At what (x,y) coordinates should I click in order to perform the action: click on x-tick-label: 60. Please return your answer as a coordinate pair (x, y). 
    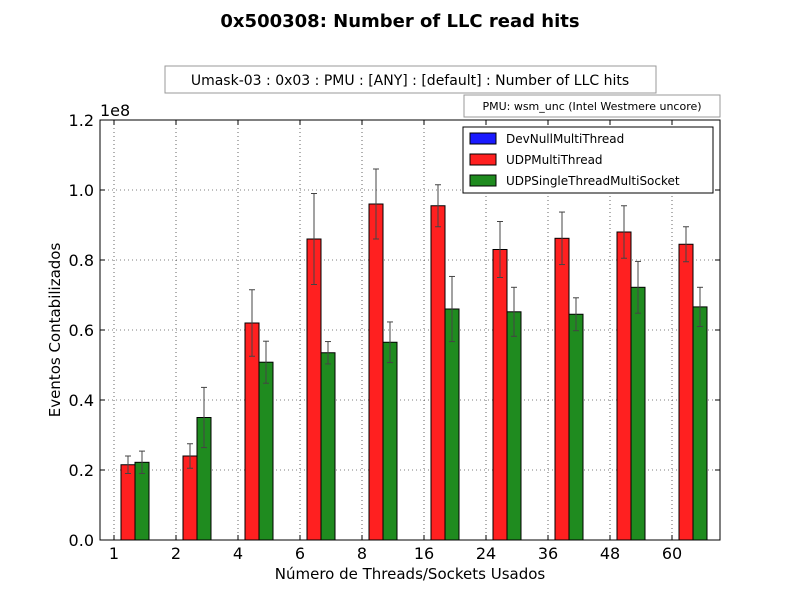
    Looking at the image, I should click on (672, 553).